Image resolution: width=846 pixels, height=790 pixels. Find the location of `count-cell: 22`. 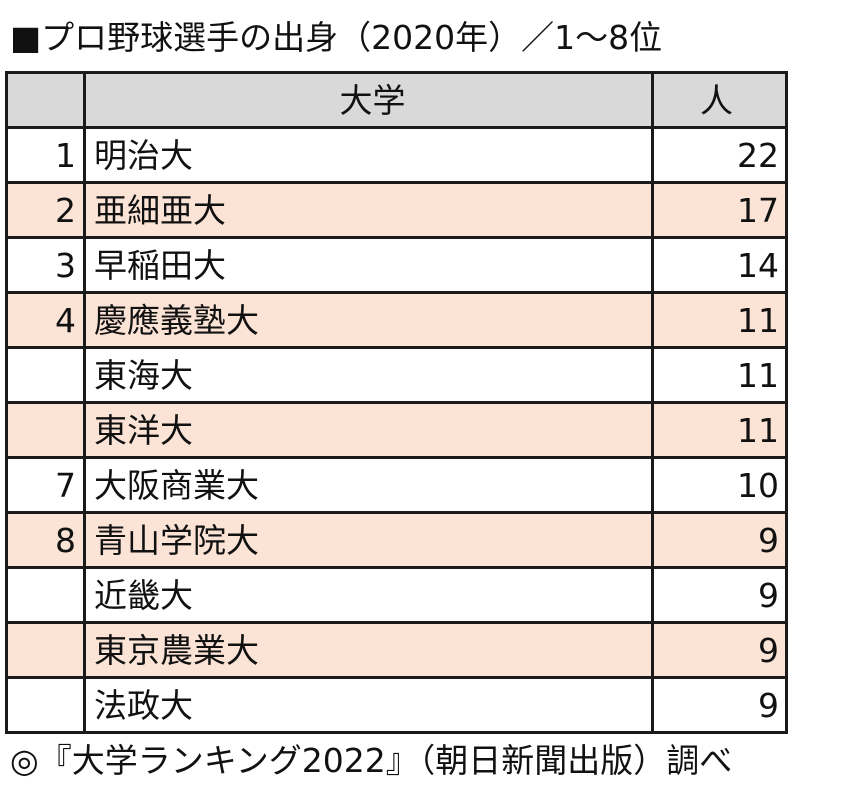

count-cell: 22 is located at coordinates (719, 155).